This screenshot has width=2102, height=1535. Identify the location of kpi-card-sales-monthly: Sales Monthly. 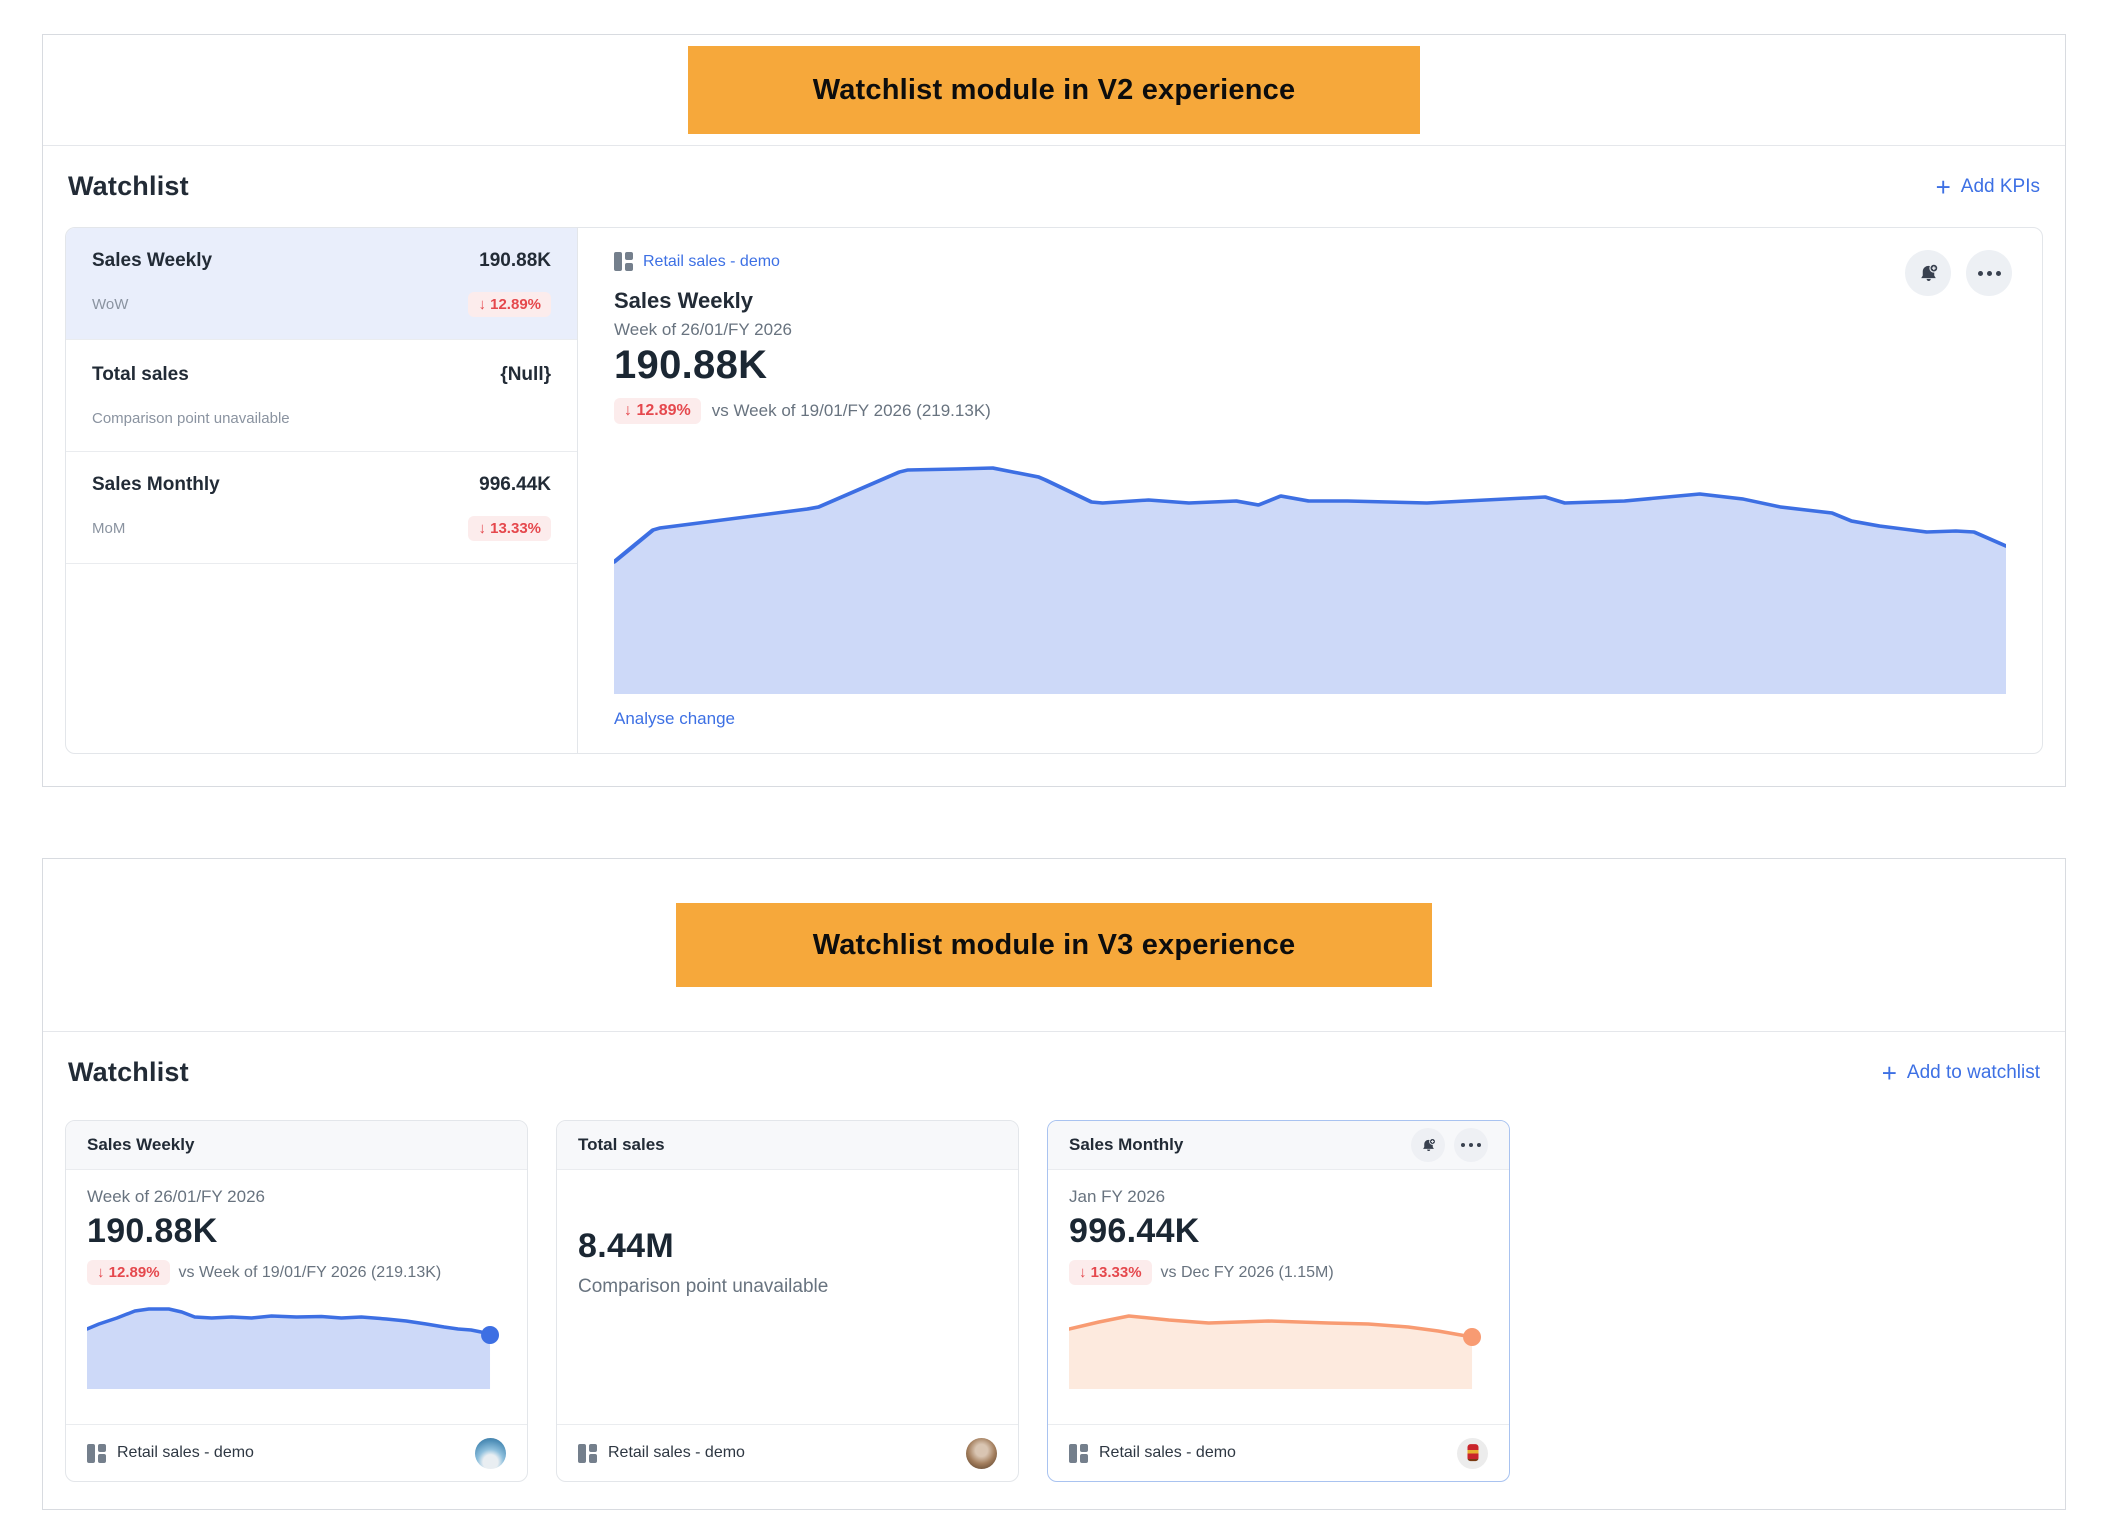
(1278, 1301).